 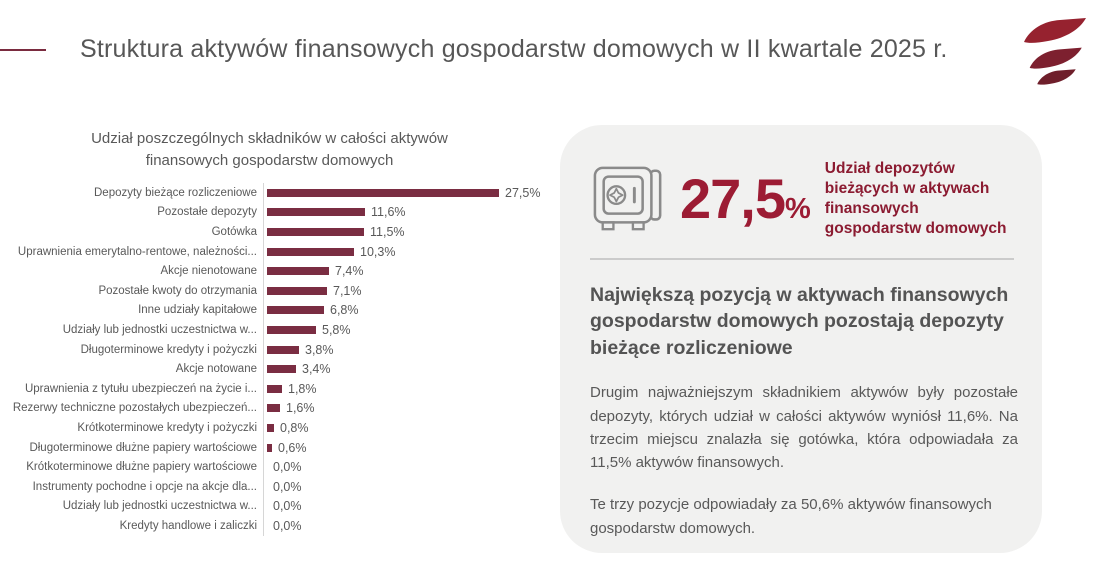 I want to click on value-label: 6,8%, so click(x=344, y=310).